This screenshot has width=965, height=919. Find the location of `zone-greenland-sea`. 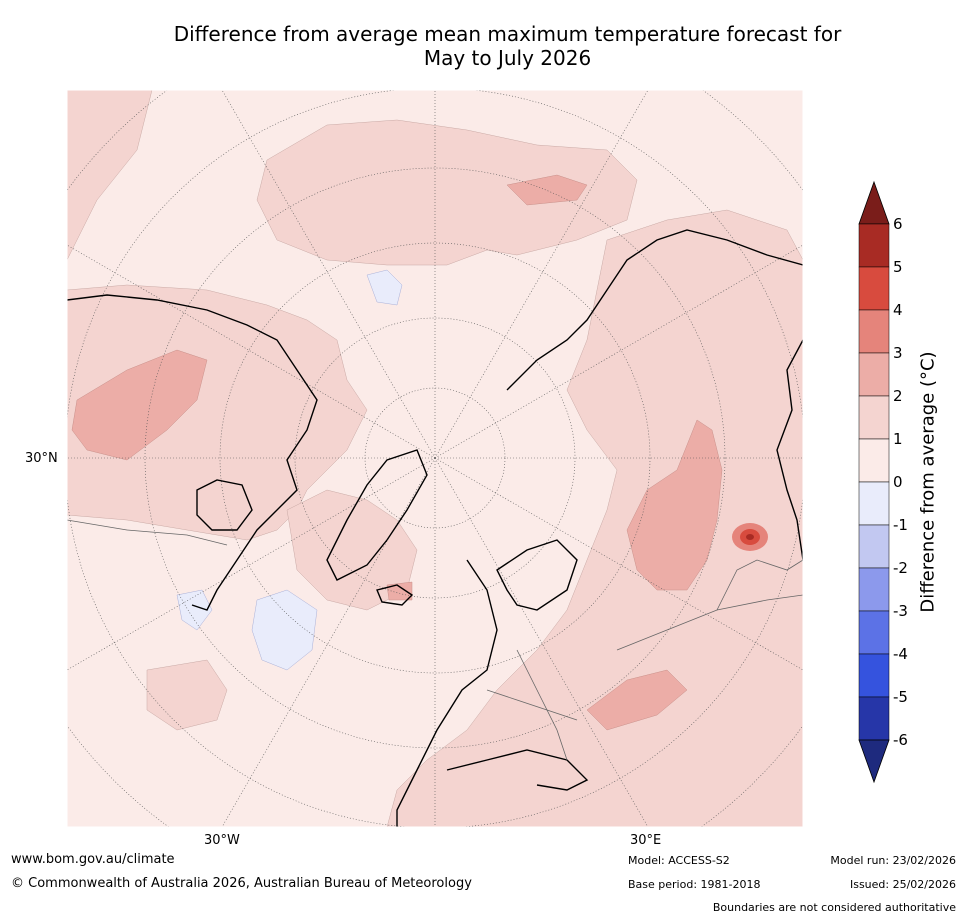

zone-greenland-sea is located at coordinates (352, 550).